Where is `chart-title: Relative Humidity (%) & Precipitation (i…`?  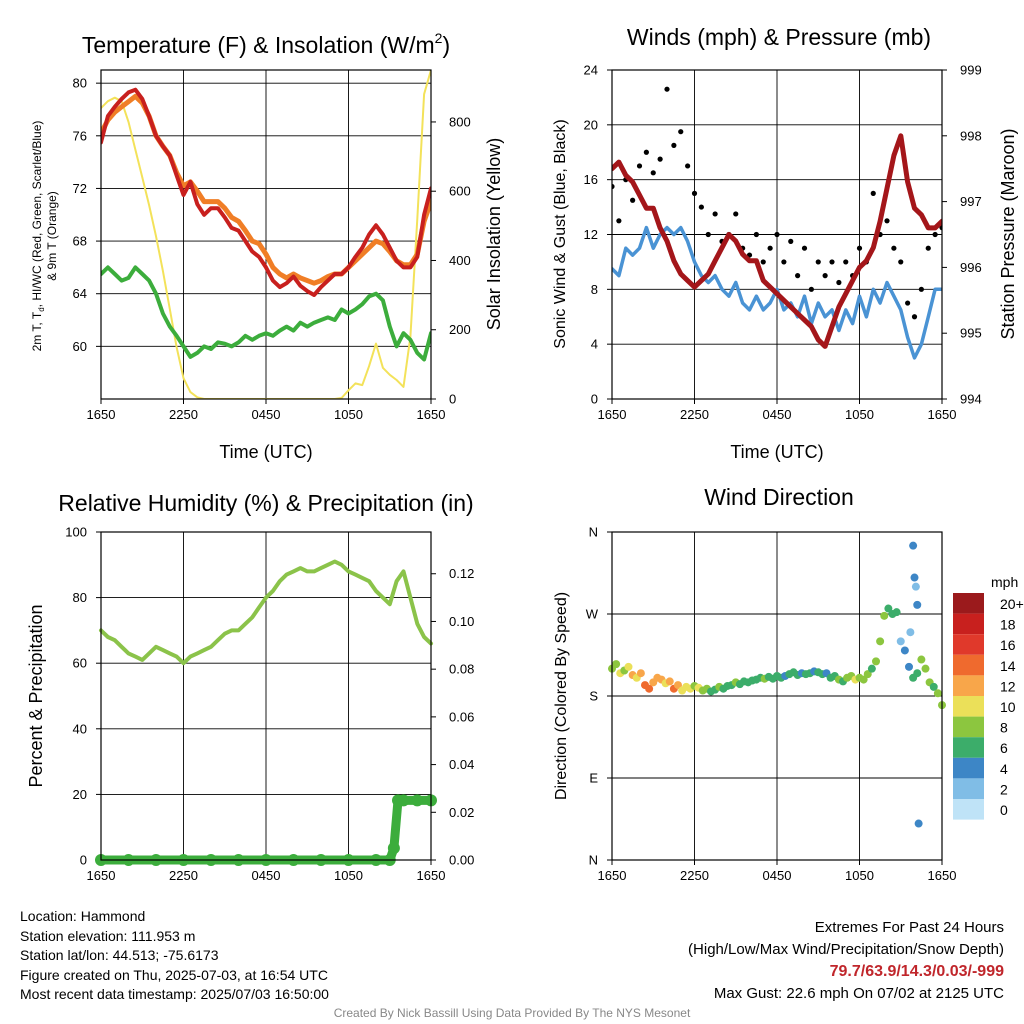
chart-title: Relative Humidity (%) & Precipitation (i… is located at coordinates (265, 503).